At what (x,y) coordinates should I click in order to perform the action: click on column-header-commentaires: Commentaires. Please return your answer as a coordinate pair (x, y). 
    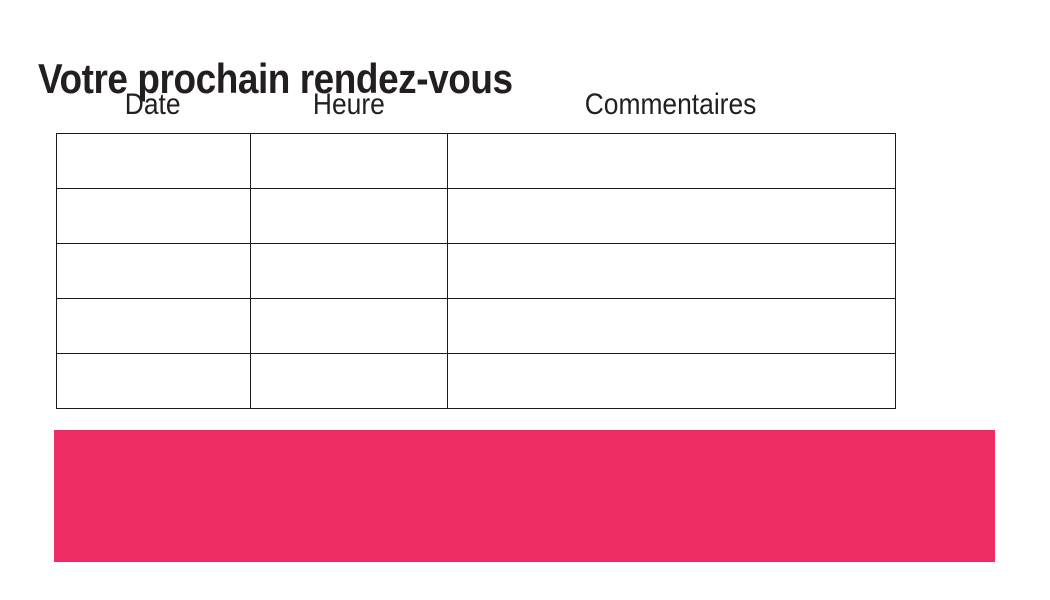
    Looking at the image, I should click on (671, 105).